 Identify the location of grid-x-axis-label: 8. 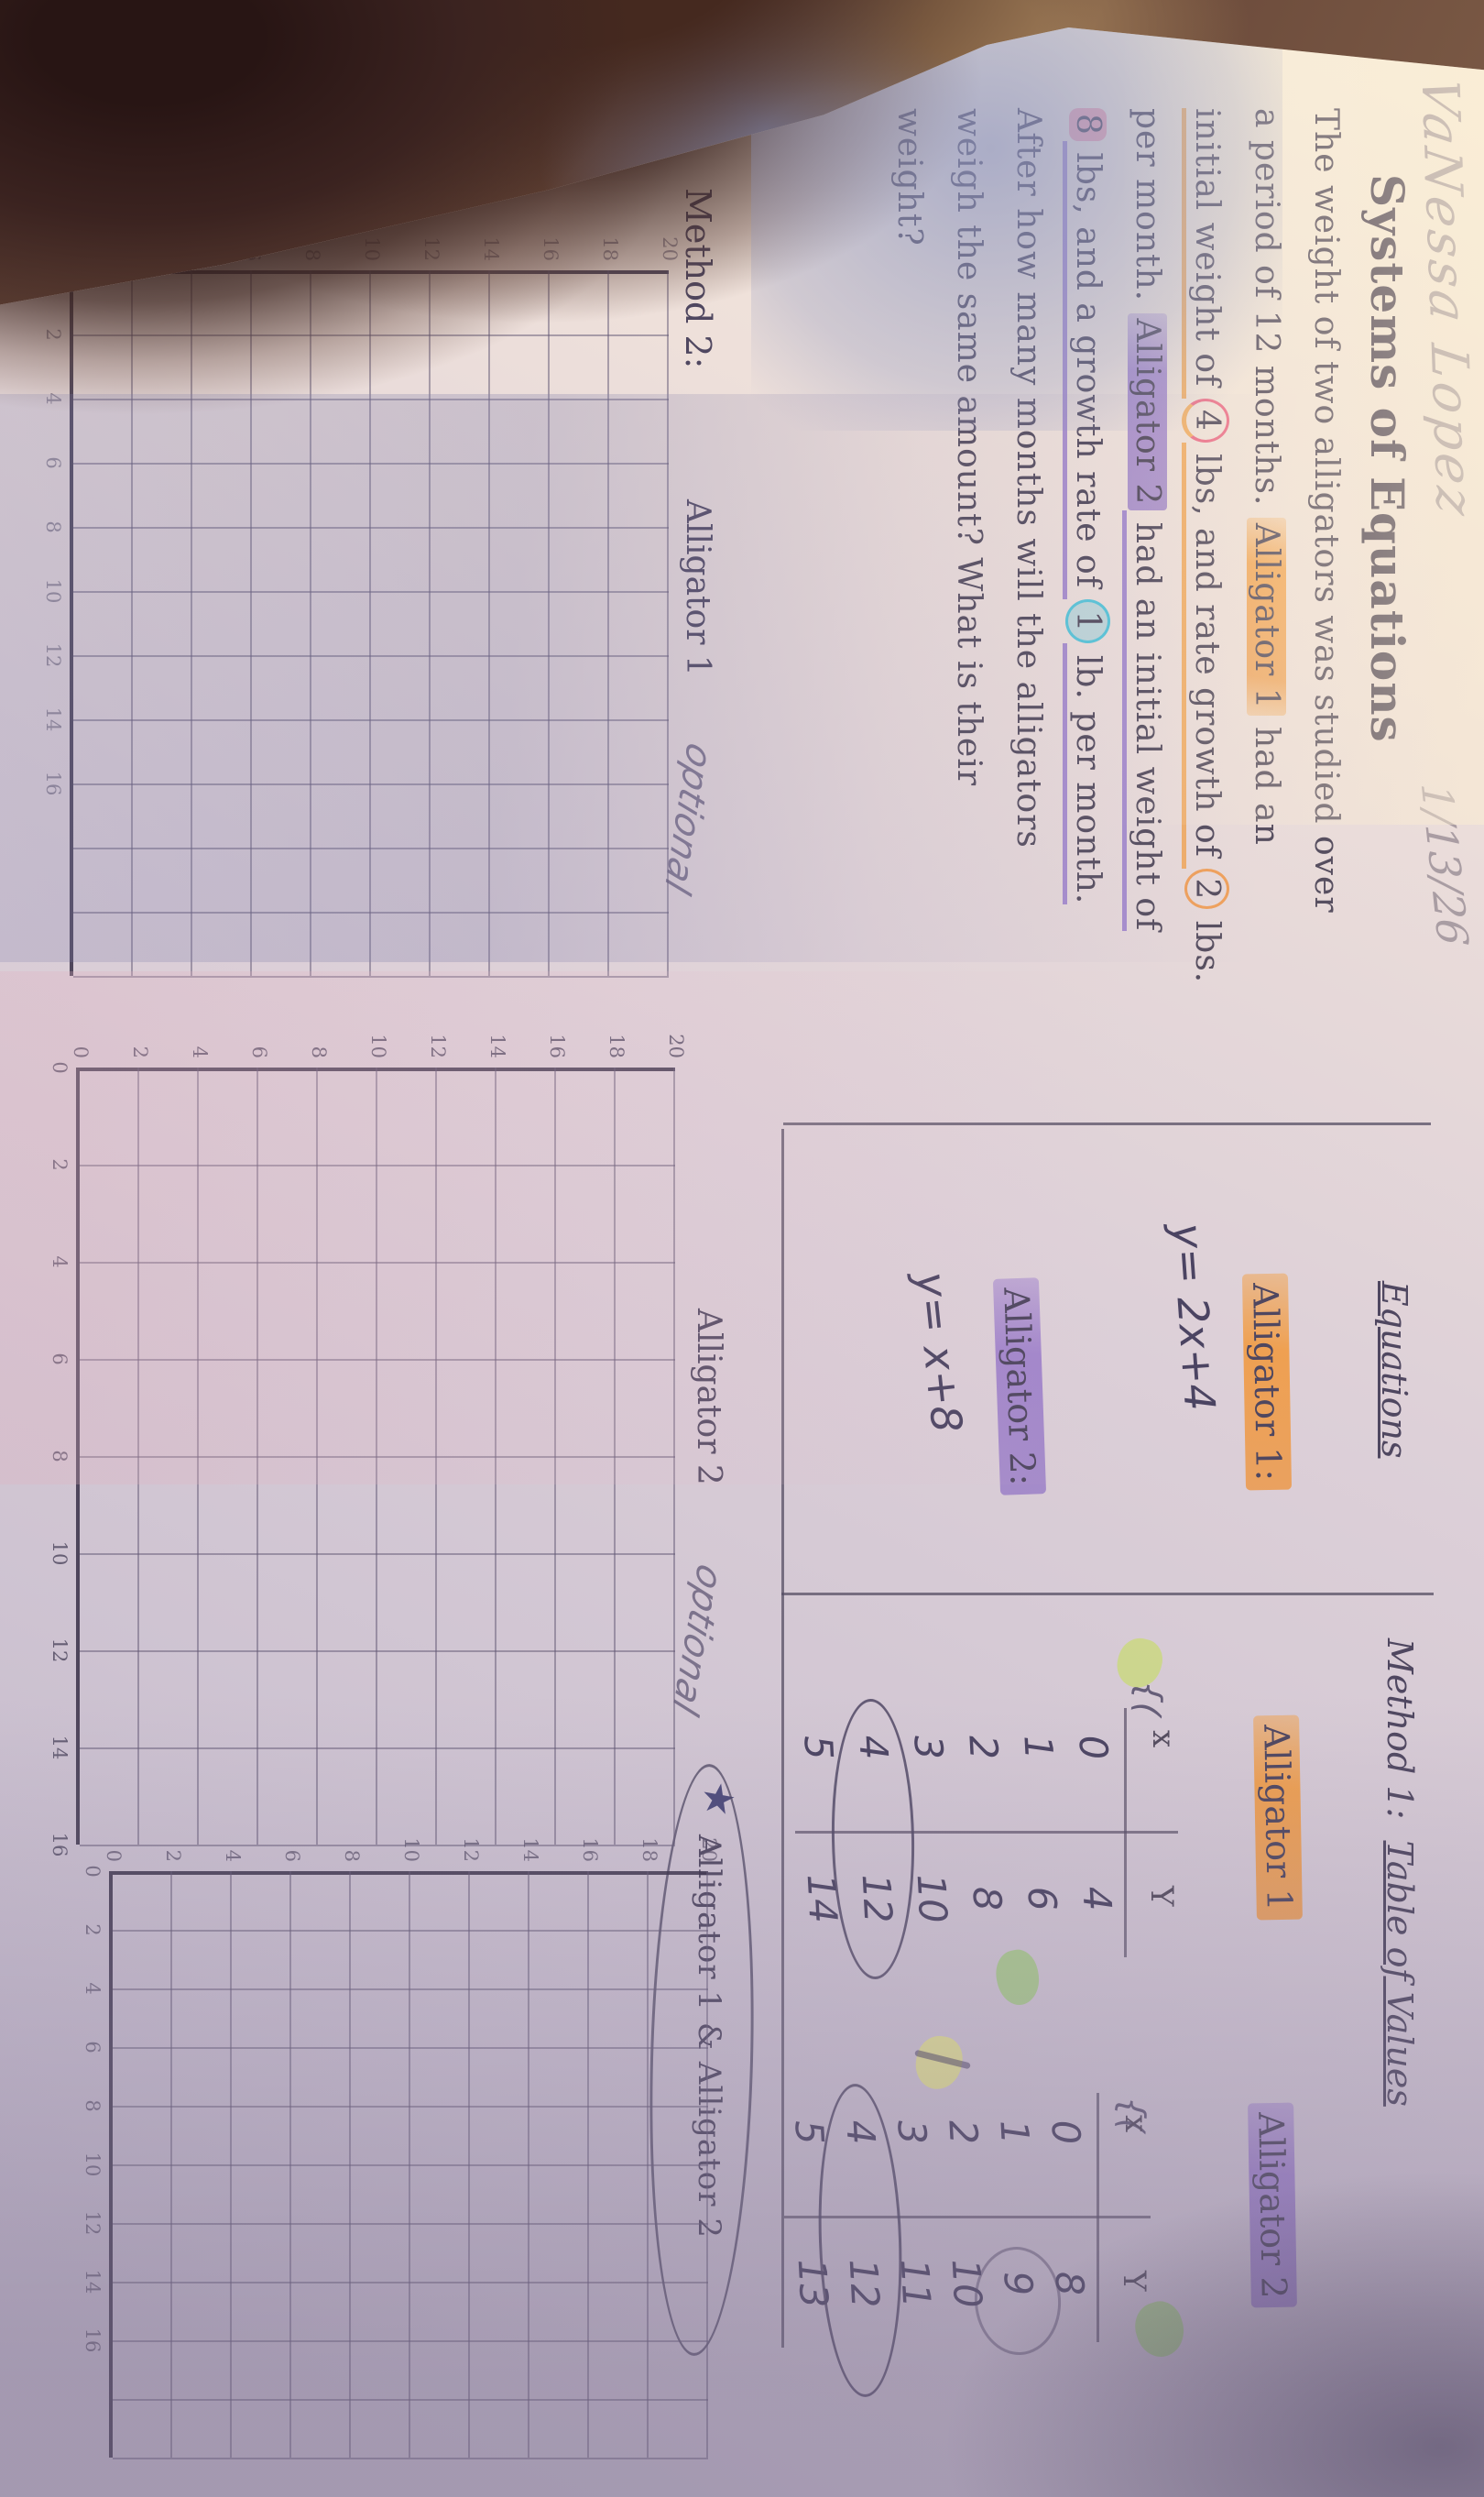
(53, 526).